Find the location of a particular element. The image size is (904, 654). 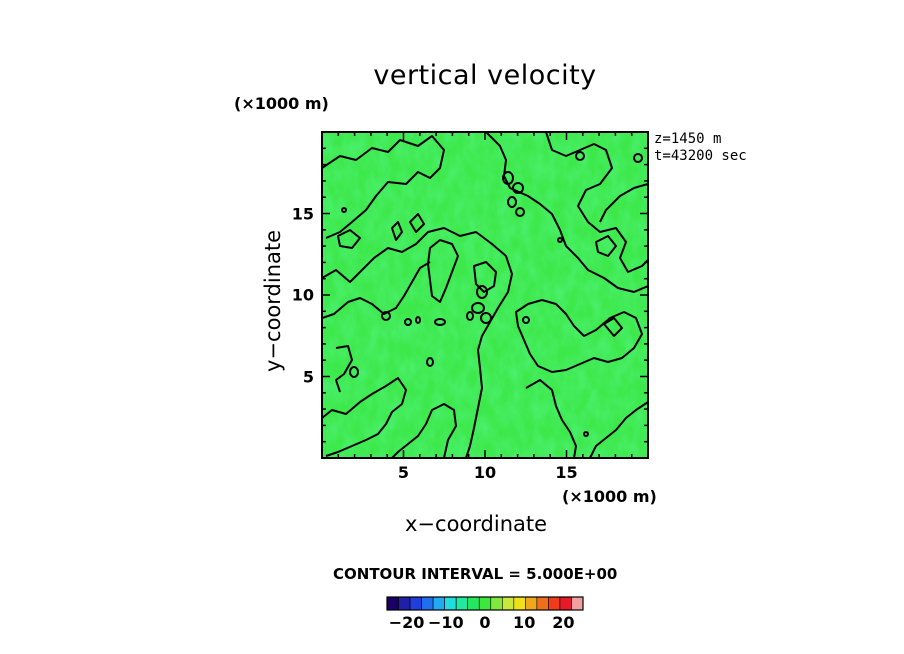

y-tick-label: 15 is located at coordinates (302, 213).